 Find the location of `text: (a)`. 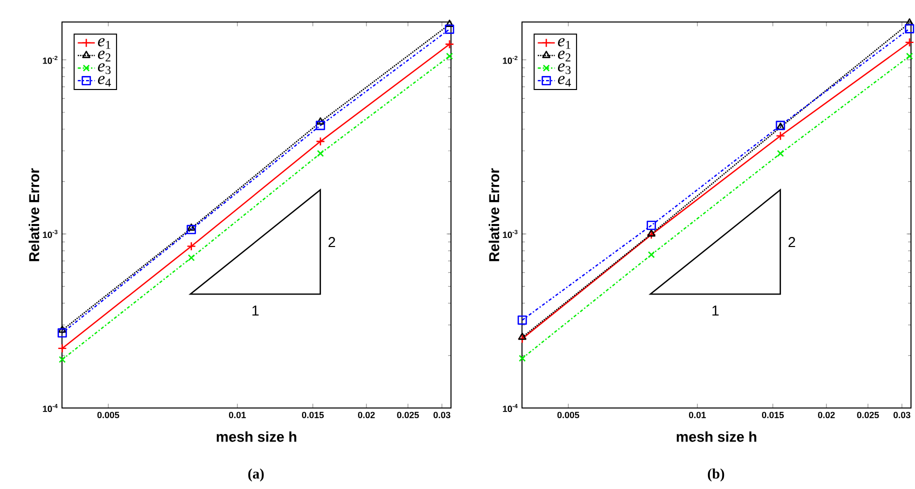

text: (a) is located at coordinates (256, 475).